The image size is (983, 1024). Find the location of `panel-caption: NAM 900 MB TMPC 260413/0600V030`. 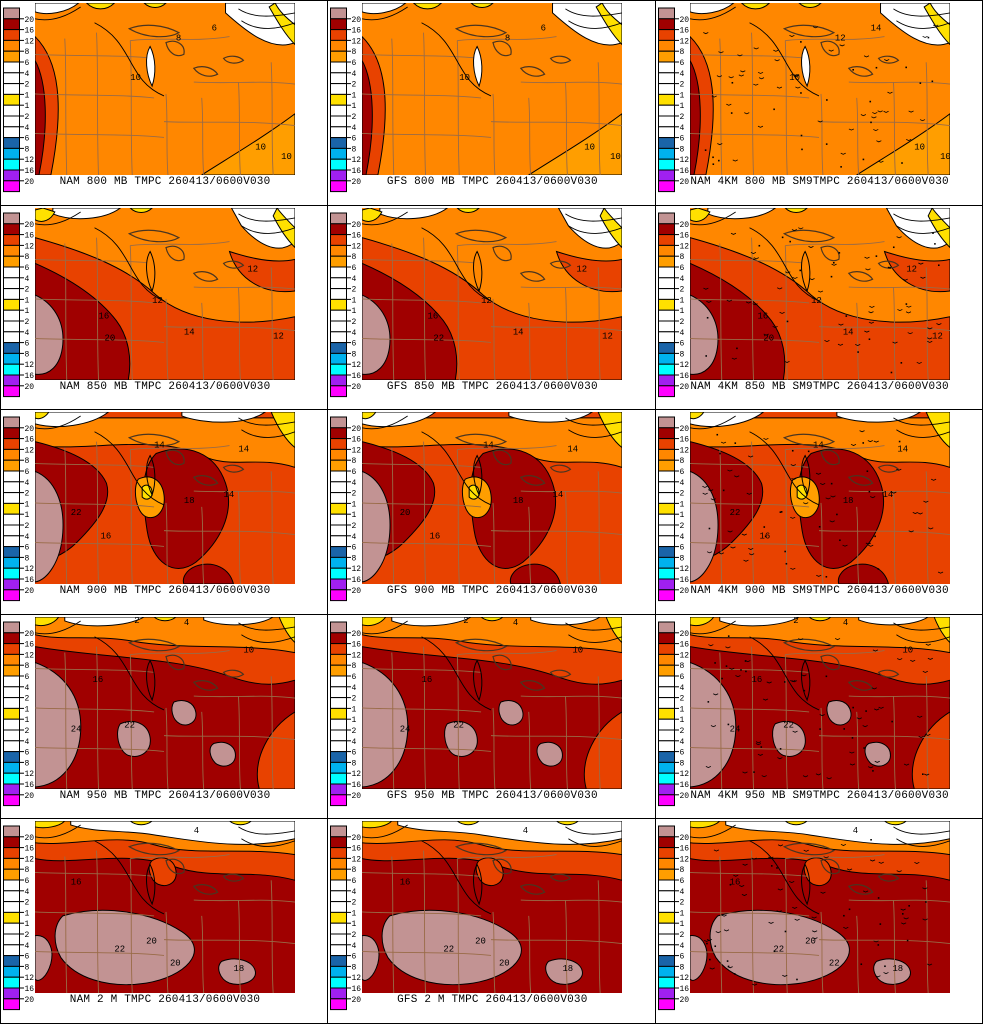

panel-caption: NAM 900 MB TMPC 260413/0600V030 is located at coordinates (165, 591).